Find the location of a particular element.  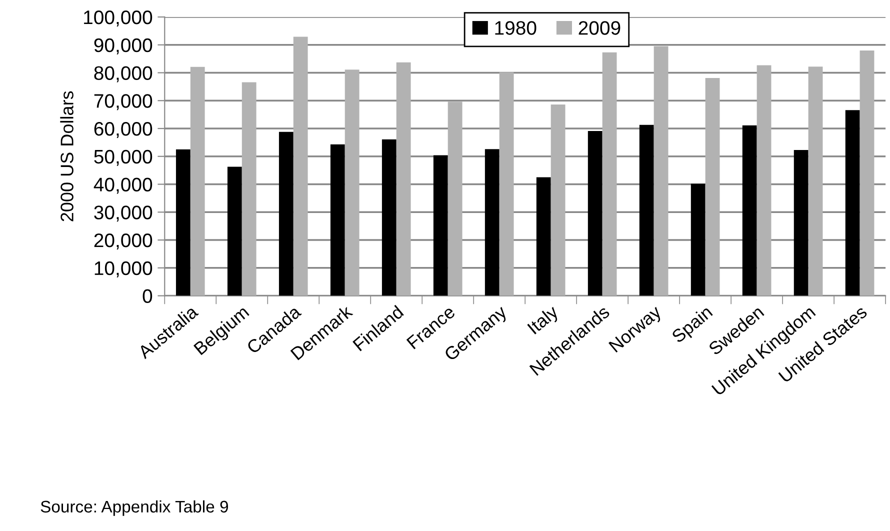

y-tick-label: 70,000 is located at coordinates (123, 102).